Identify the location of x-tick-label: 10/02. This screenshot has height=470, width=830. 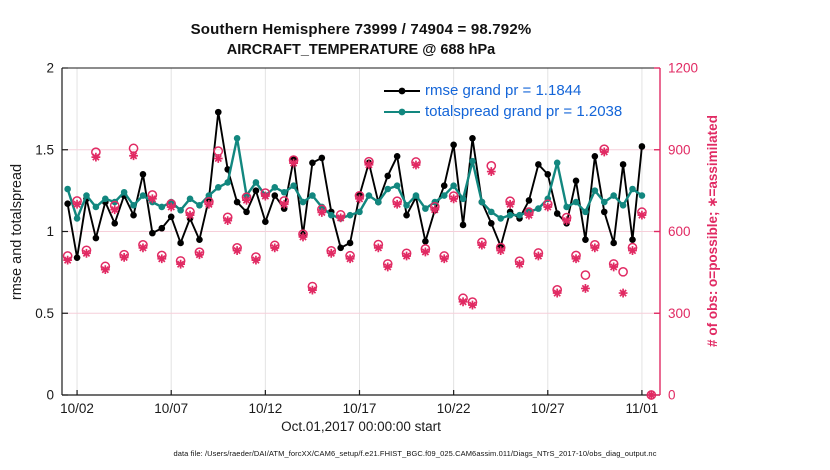
(77, 408).